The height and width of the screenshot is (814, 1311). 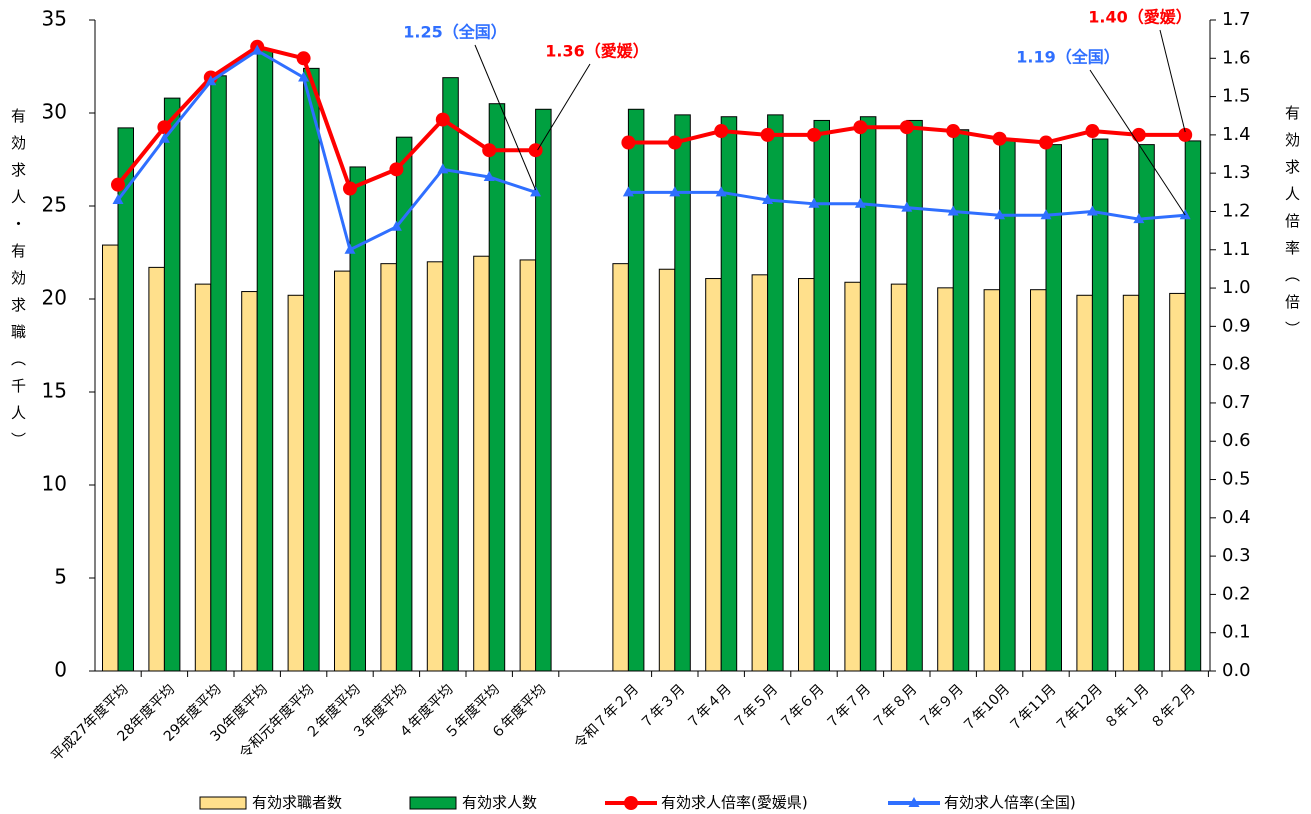 What do you see at coordinates (1067, 57) in the screenshot?
I see `annotation: 1.19（全国）` at bounding box center [1067, 57].